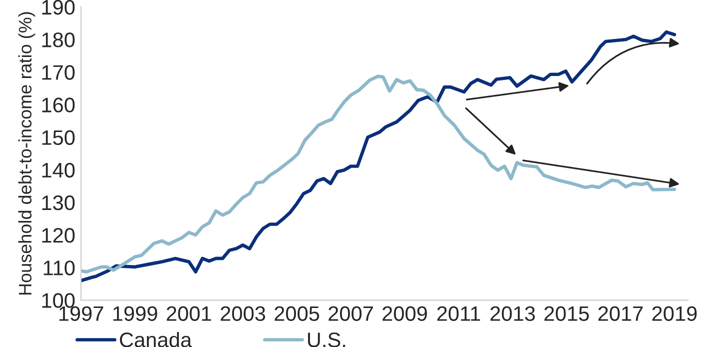  I want to click on y-tick-label: 130, so click(58, 202).